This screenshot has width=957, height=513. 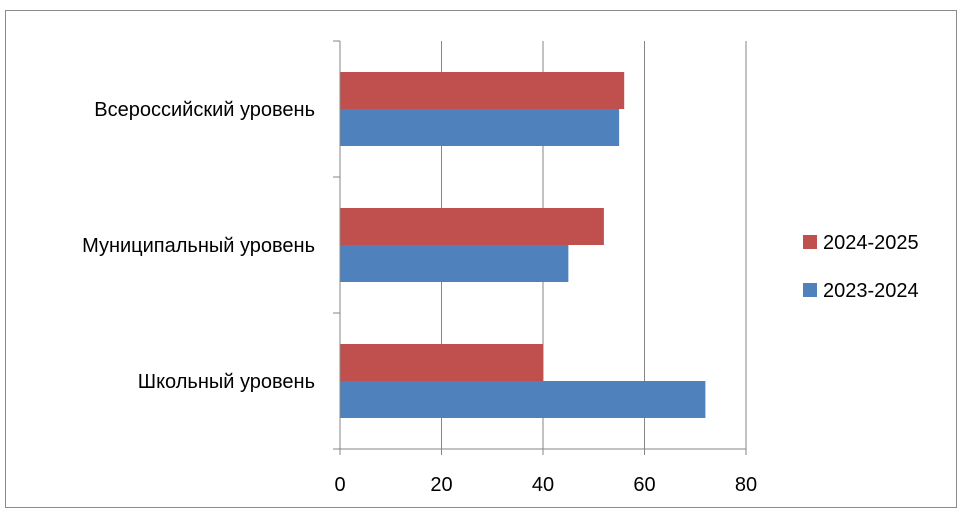 I want to click on x-tick-label: 0, so click(x=339, y=485).